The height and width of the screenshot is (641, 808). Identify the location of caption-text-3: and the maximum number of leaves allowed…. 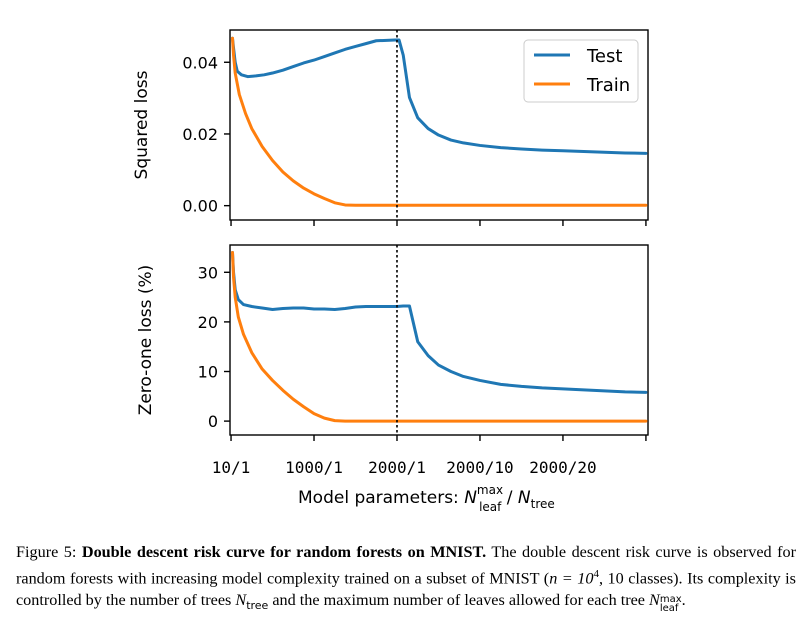
(459, 600).